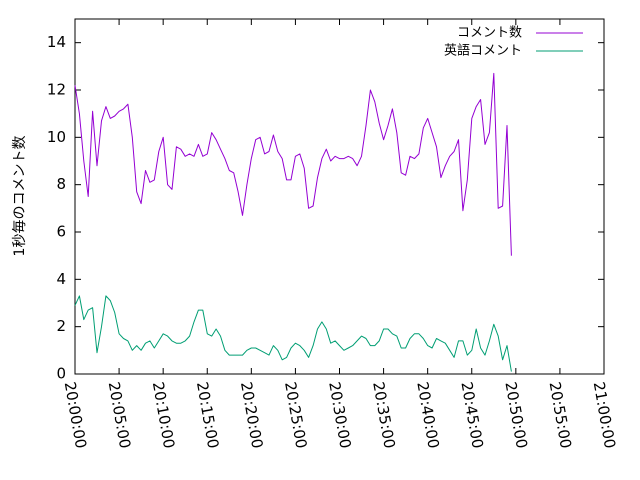 The image size is (640, 480). What do you see at coordinates (61, 326) in the screenshot?
I see `y-tick-label: 2` at bounding box center [61, 326].